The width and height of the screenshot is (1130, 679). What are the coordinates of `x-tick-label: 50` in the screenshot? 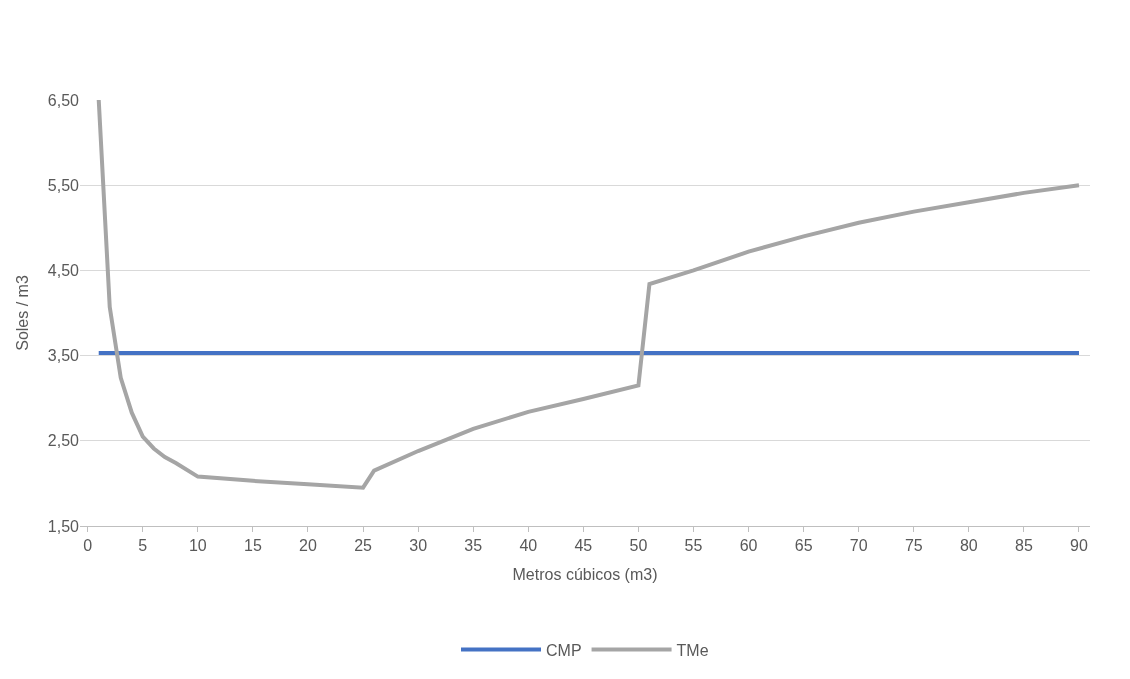 It's located at (638, 546).